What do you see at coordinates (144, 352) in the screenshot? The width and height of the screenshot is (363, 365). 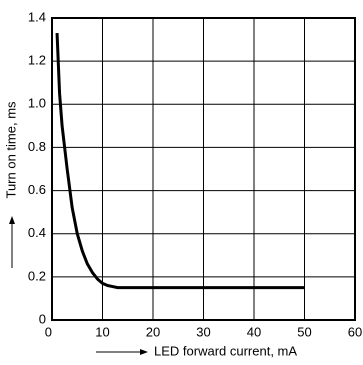 I see `x-arrow-head` at bounding box center [144, 352].